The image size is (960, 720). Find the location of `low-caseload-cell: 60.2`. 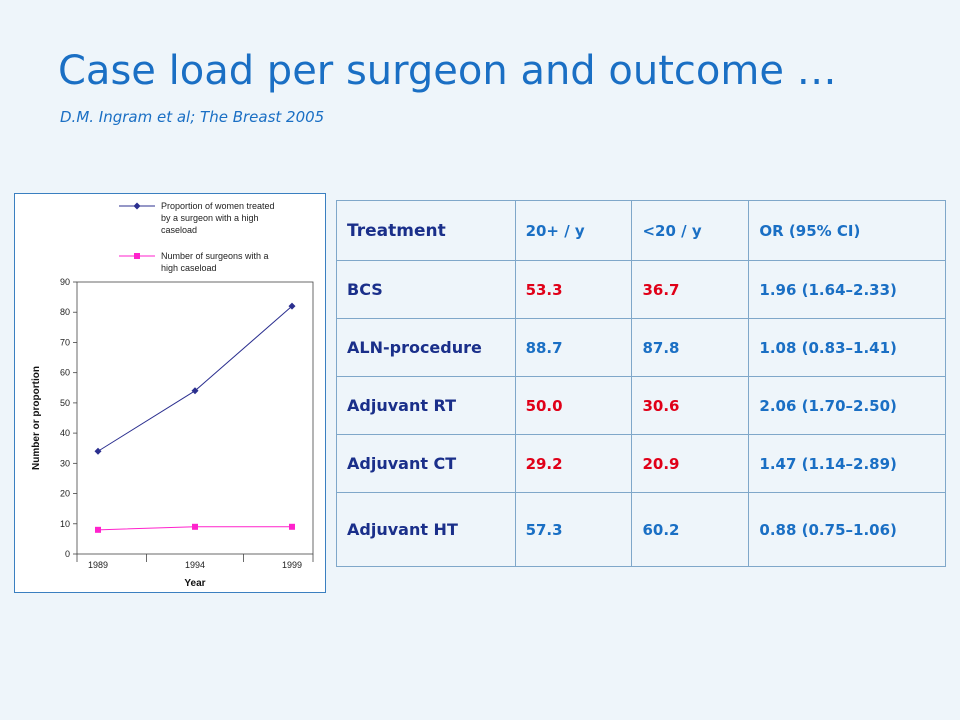

low-caseload-cell: 60.2 is located at coordinates (690, 529).